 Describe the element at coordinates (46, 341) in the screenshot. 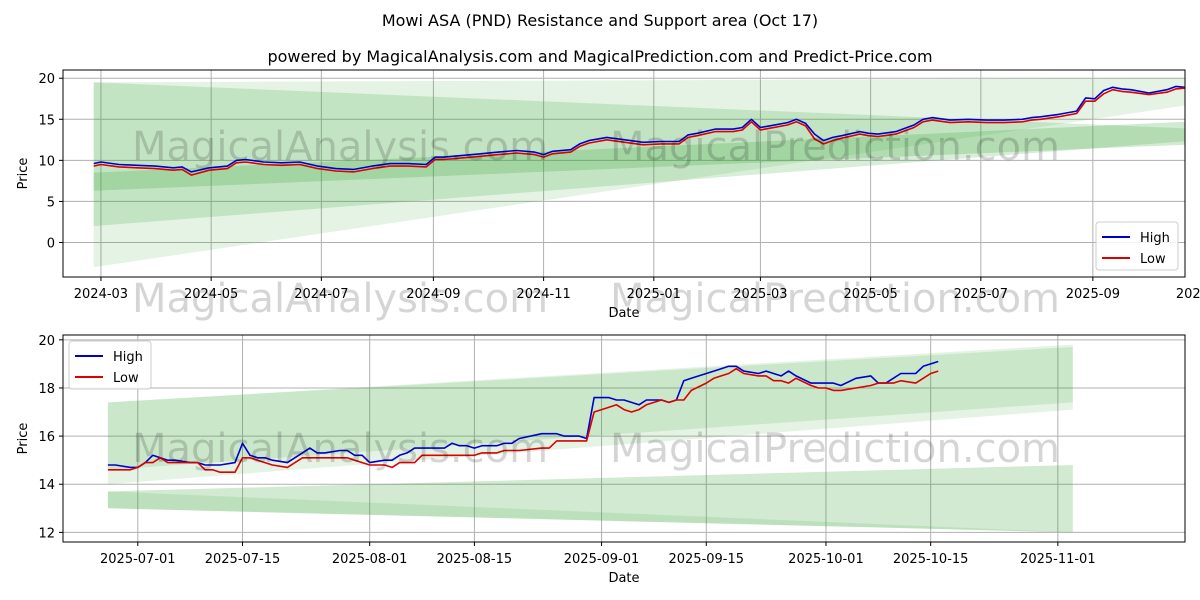

I see `p1-ytick-label-4: 20` at that location.